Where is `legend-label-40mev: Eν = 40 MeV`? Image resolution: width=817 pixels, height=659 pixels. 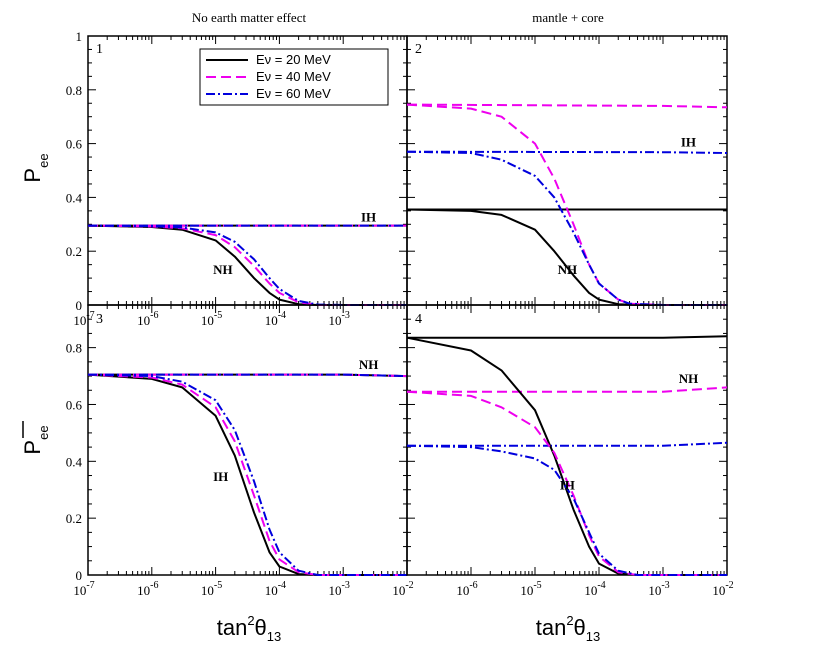 legend-label-40mev: Eν = 40 MeV is located at coordinates (293, 76).